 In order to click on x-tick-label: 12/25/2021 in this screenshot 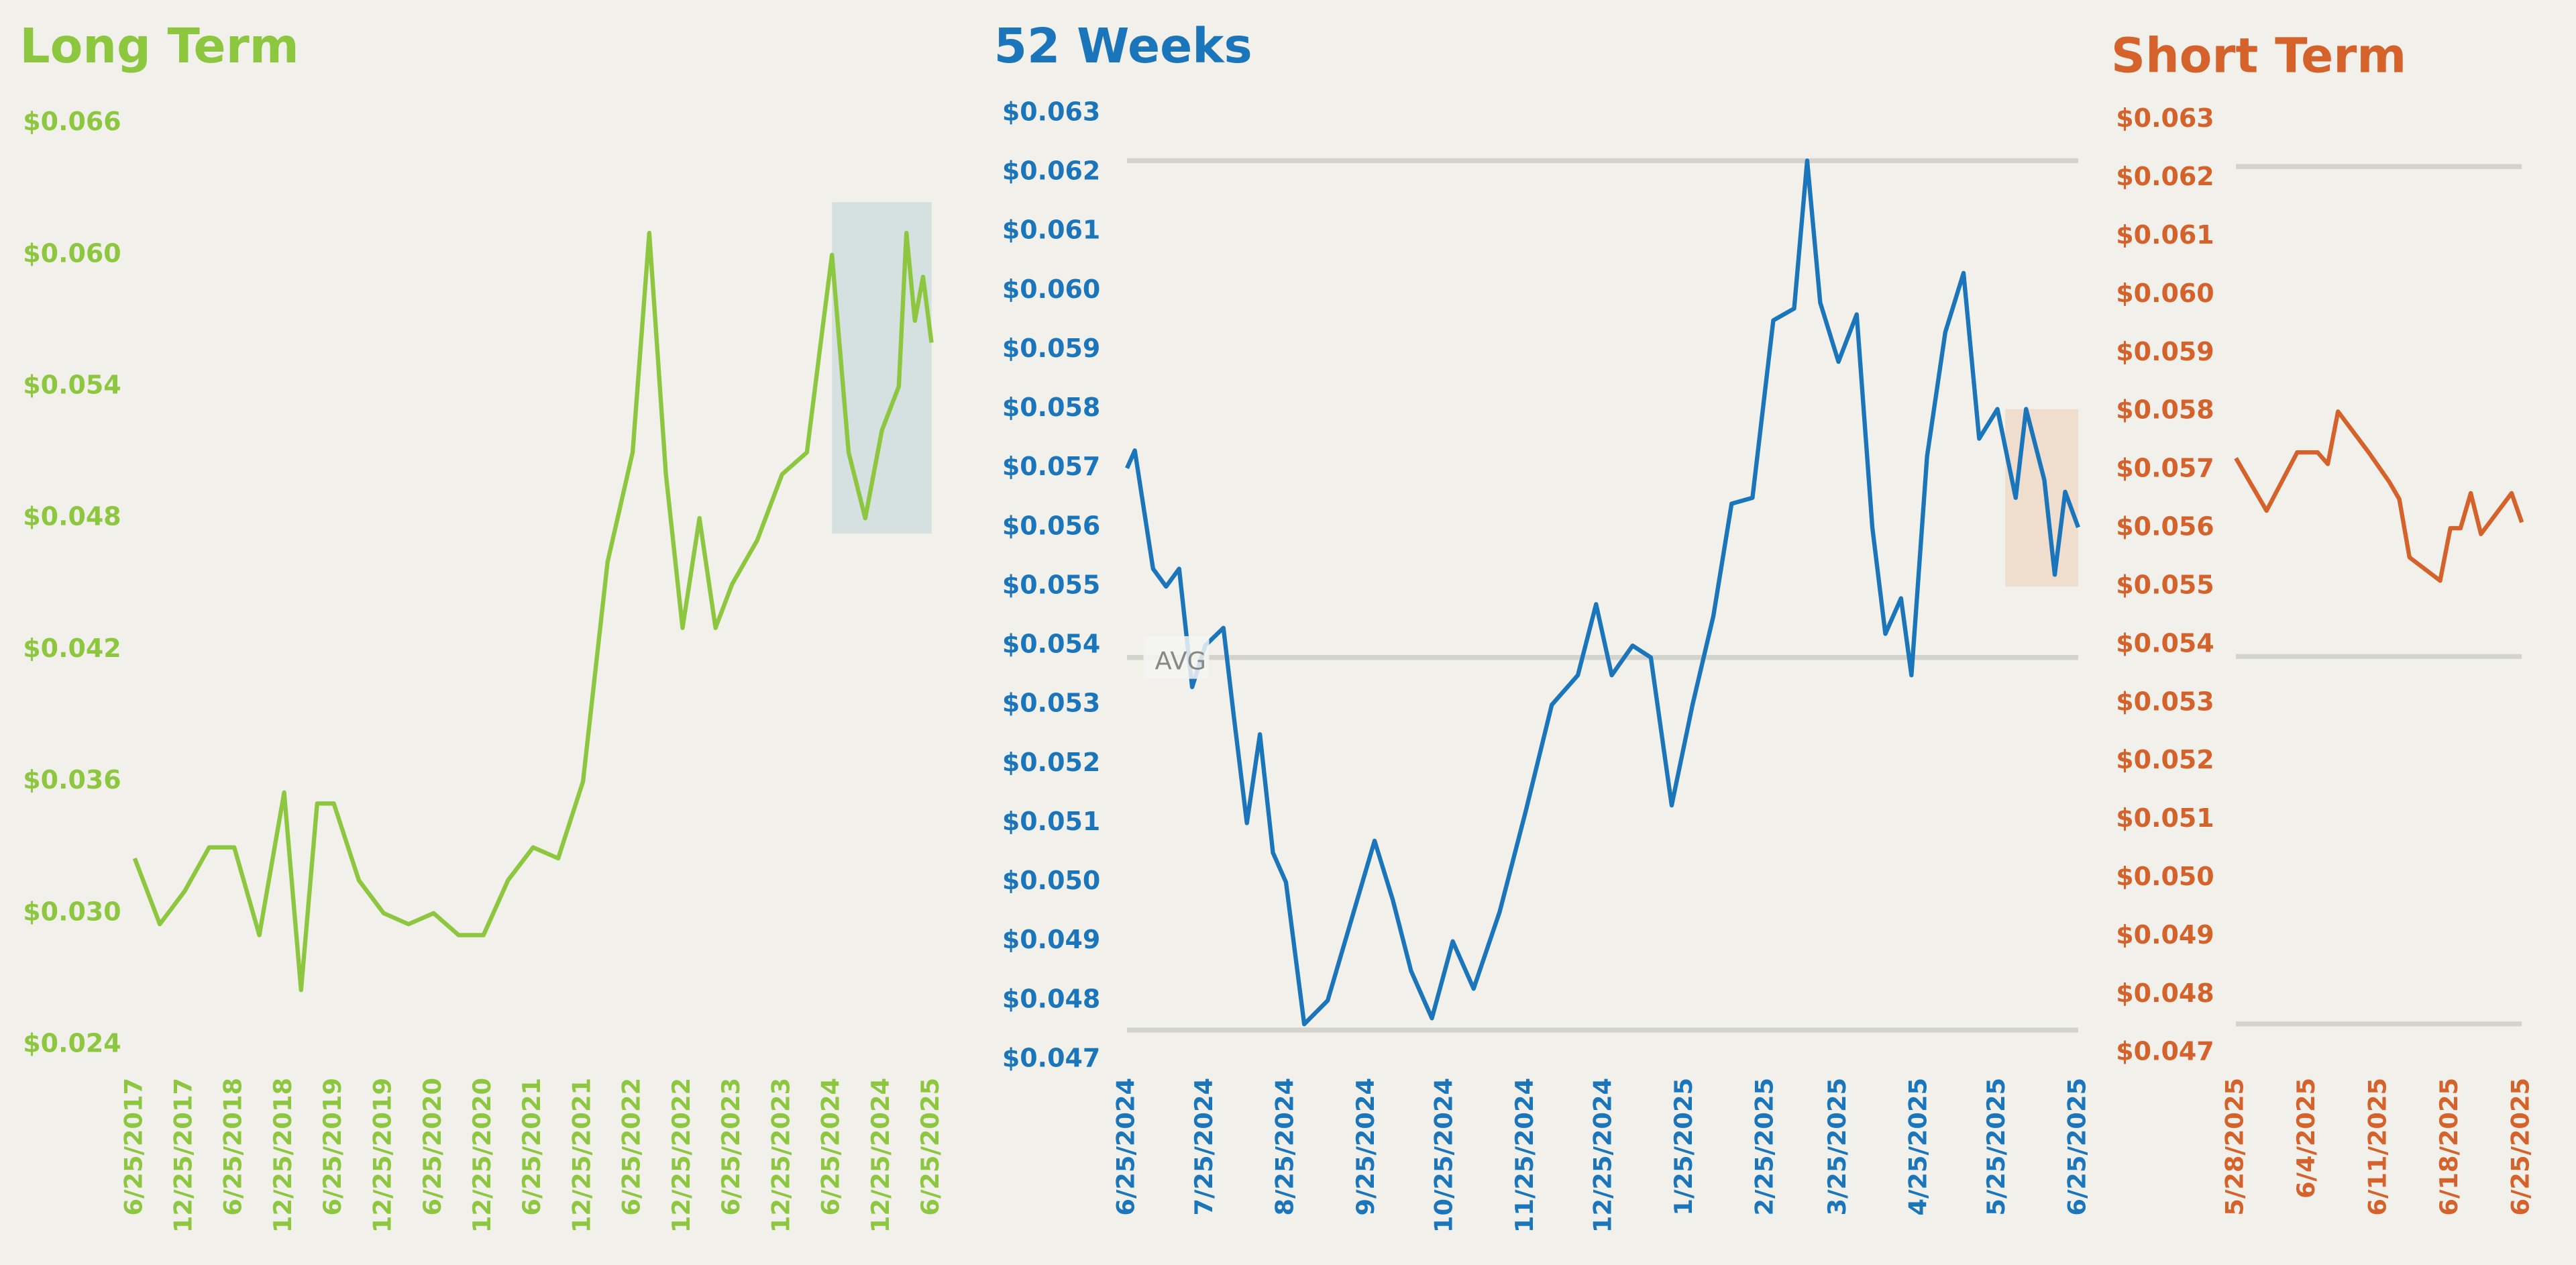, I will do `click(582, 1156)`.